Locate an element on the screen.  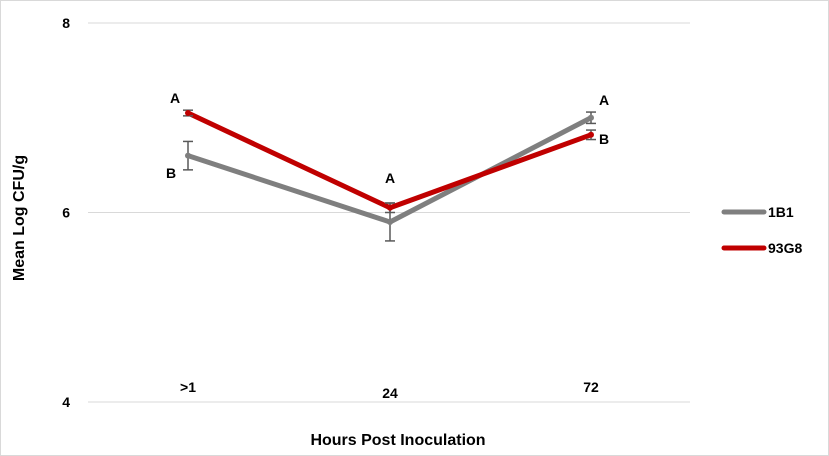
legend-label: 1B1 is located at coordinates (781, 212).